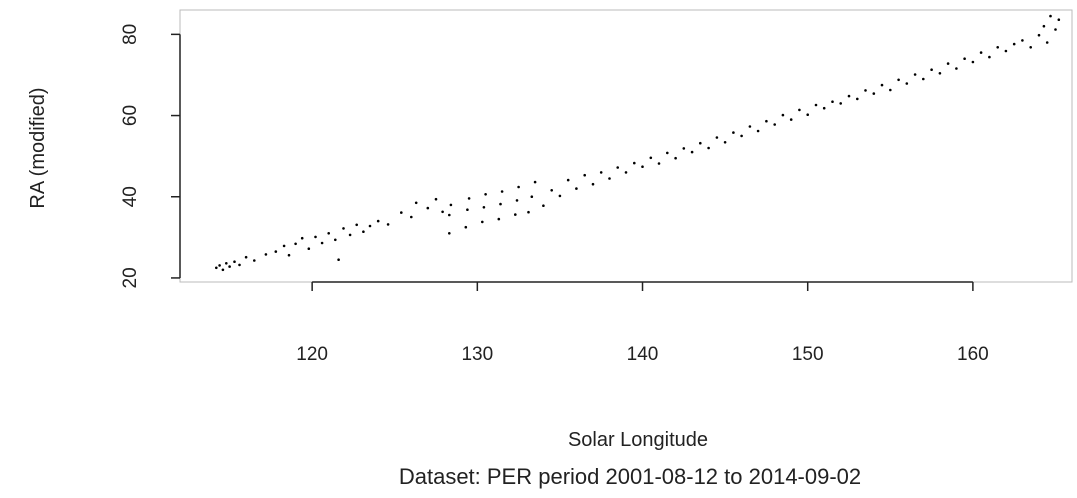  Describe the element at coordinates (642, 323) in the screenshot. I see `x-axis-ticks: 120 130 140 150 160` at that location.